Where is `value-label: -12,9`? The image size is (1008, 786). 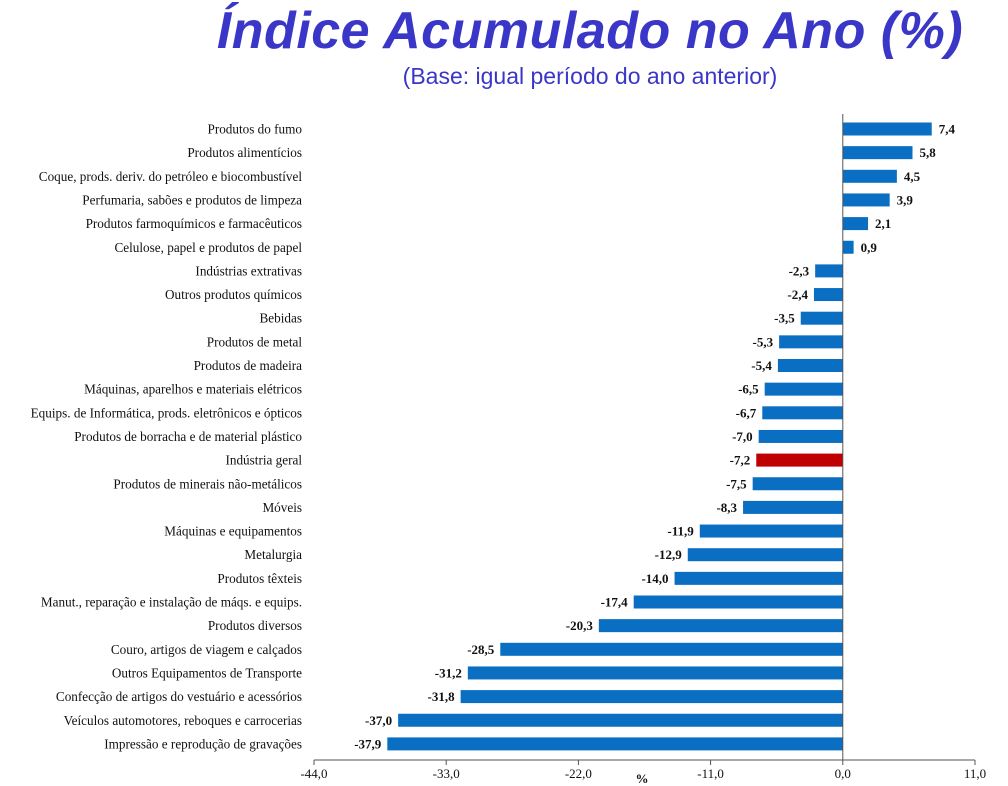
value-label: -12,9 is located at coordinates (669, 554).